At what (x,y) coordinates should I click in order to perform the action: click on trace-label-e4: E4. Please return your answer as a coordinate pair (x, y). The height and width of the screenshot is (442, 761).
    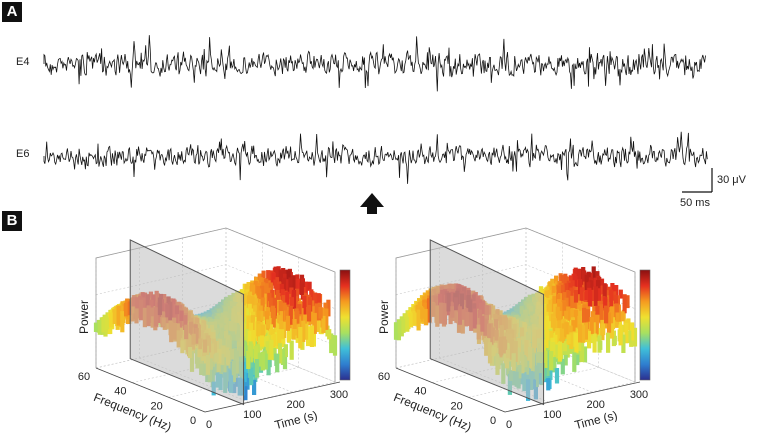
    Looking at the image, I should click on (23, 62).